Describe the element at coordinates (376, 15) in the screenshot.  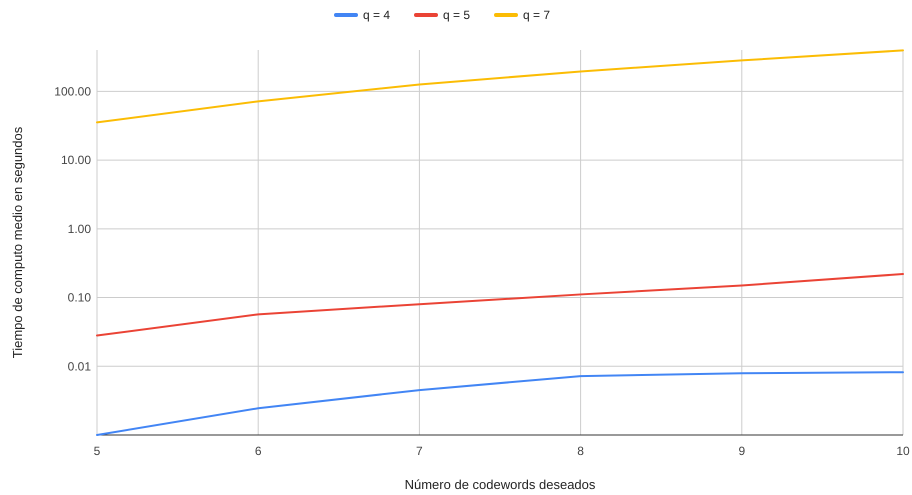
I see `legend-label: q = 4` at that location.